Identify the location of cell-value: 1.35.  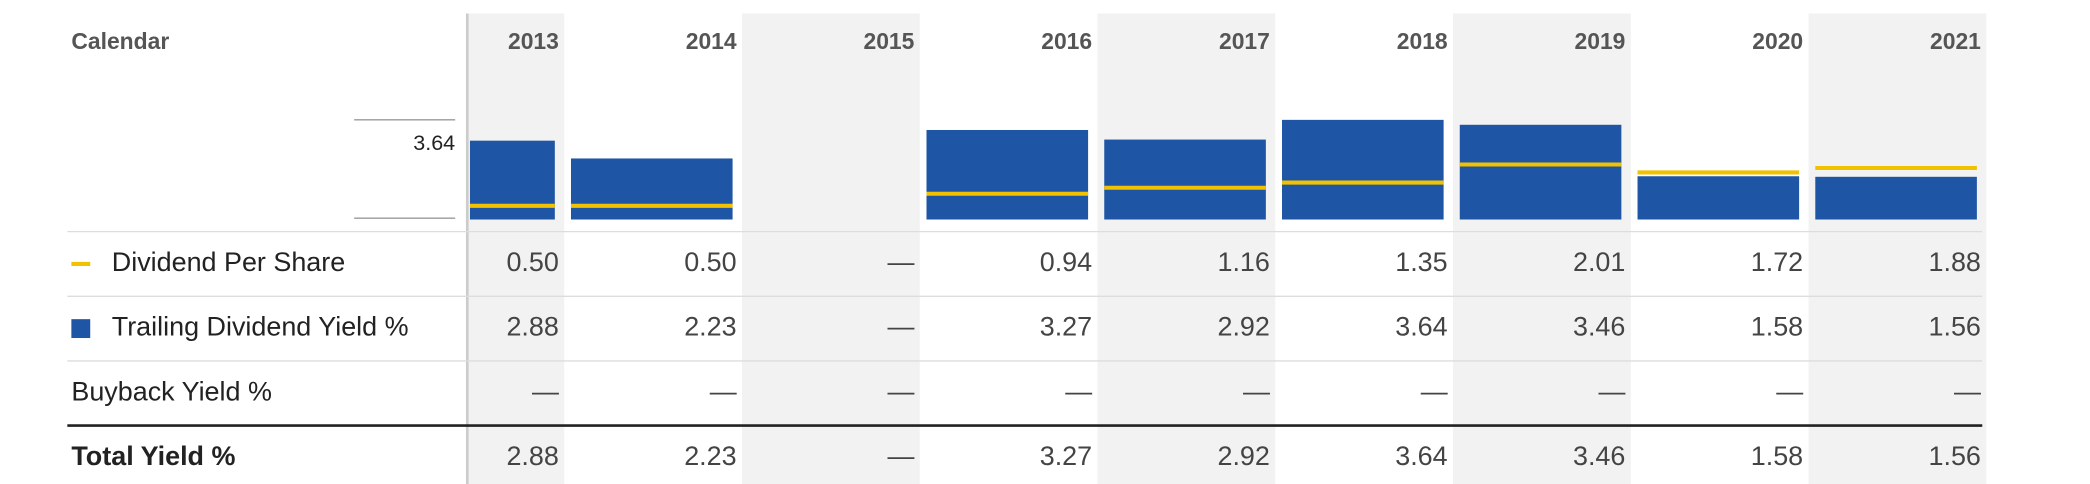
(1421, 262).